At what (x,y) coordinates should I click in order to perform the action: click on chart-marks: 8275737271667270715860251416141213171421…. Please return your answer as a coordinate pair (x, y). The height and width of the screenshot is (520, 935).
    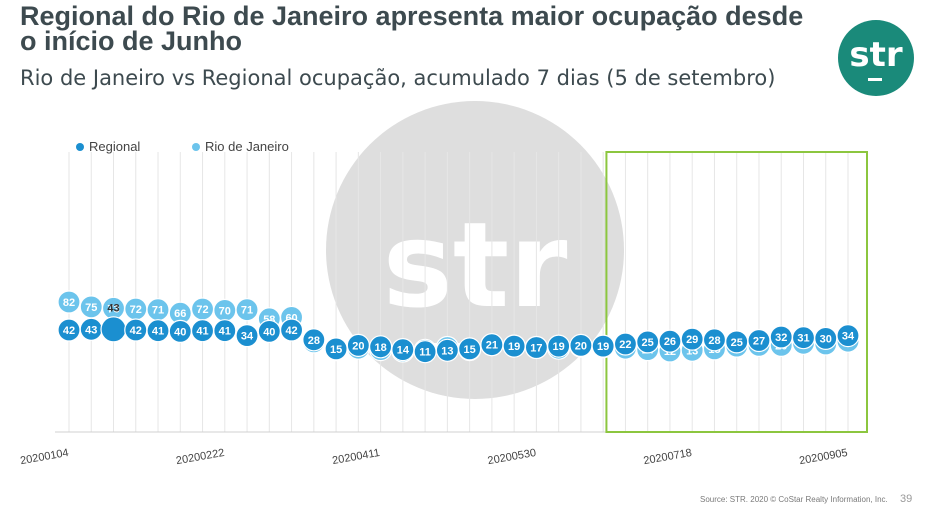
    Looking at the image, I should click on (458, 327).